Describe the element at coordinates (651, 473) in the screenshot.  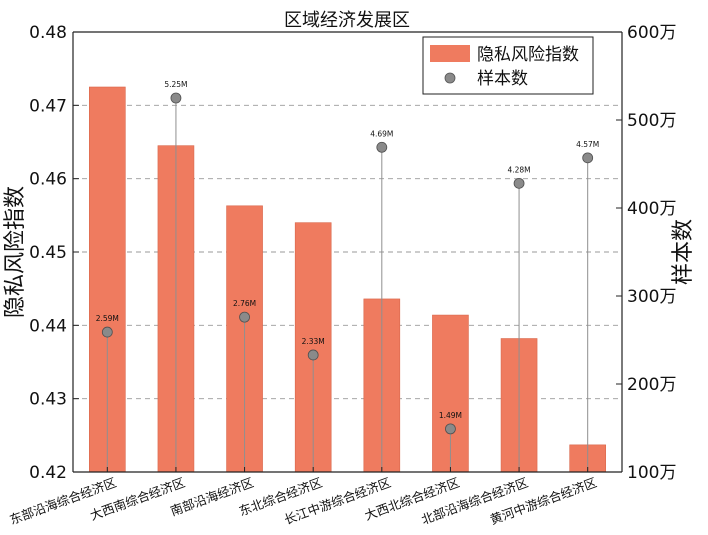
I see `right-tick-label: 100万` at that location.